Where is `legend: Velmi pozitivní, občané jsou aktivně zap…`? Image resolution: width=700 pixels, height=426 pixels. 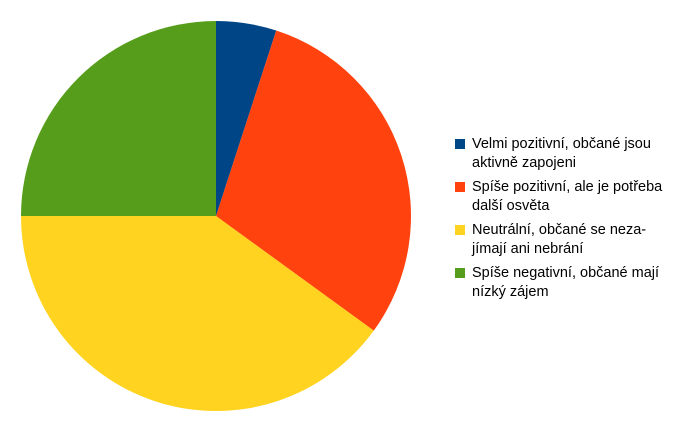
legend: Velmi pozitivní, občané jsou aktivně zap… is located at coordinates (575, 221).